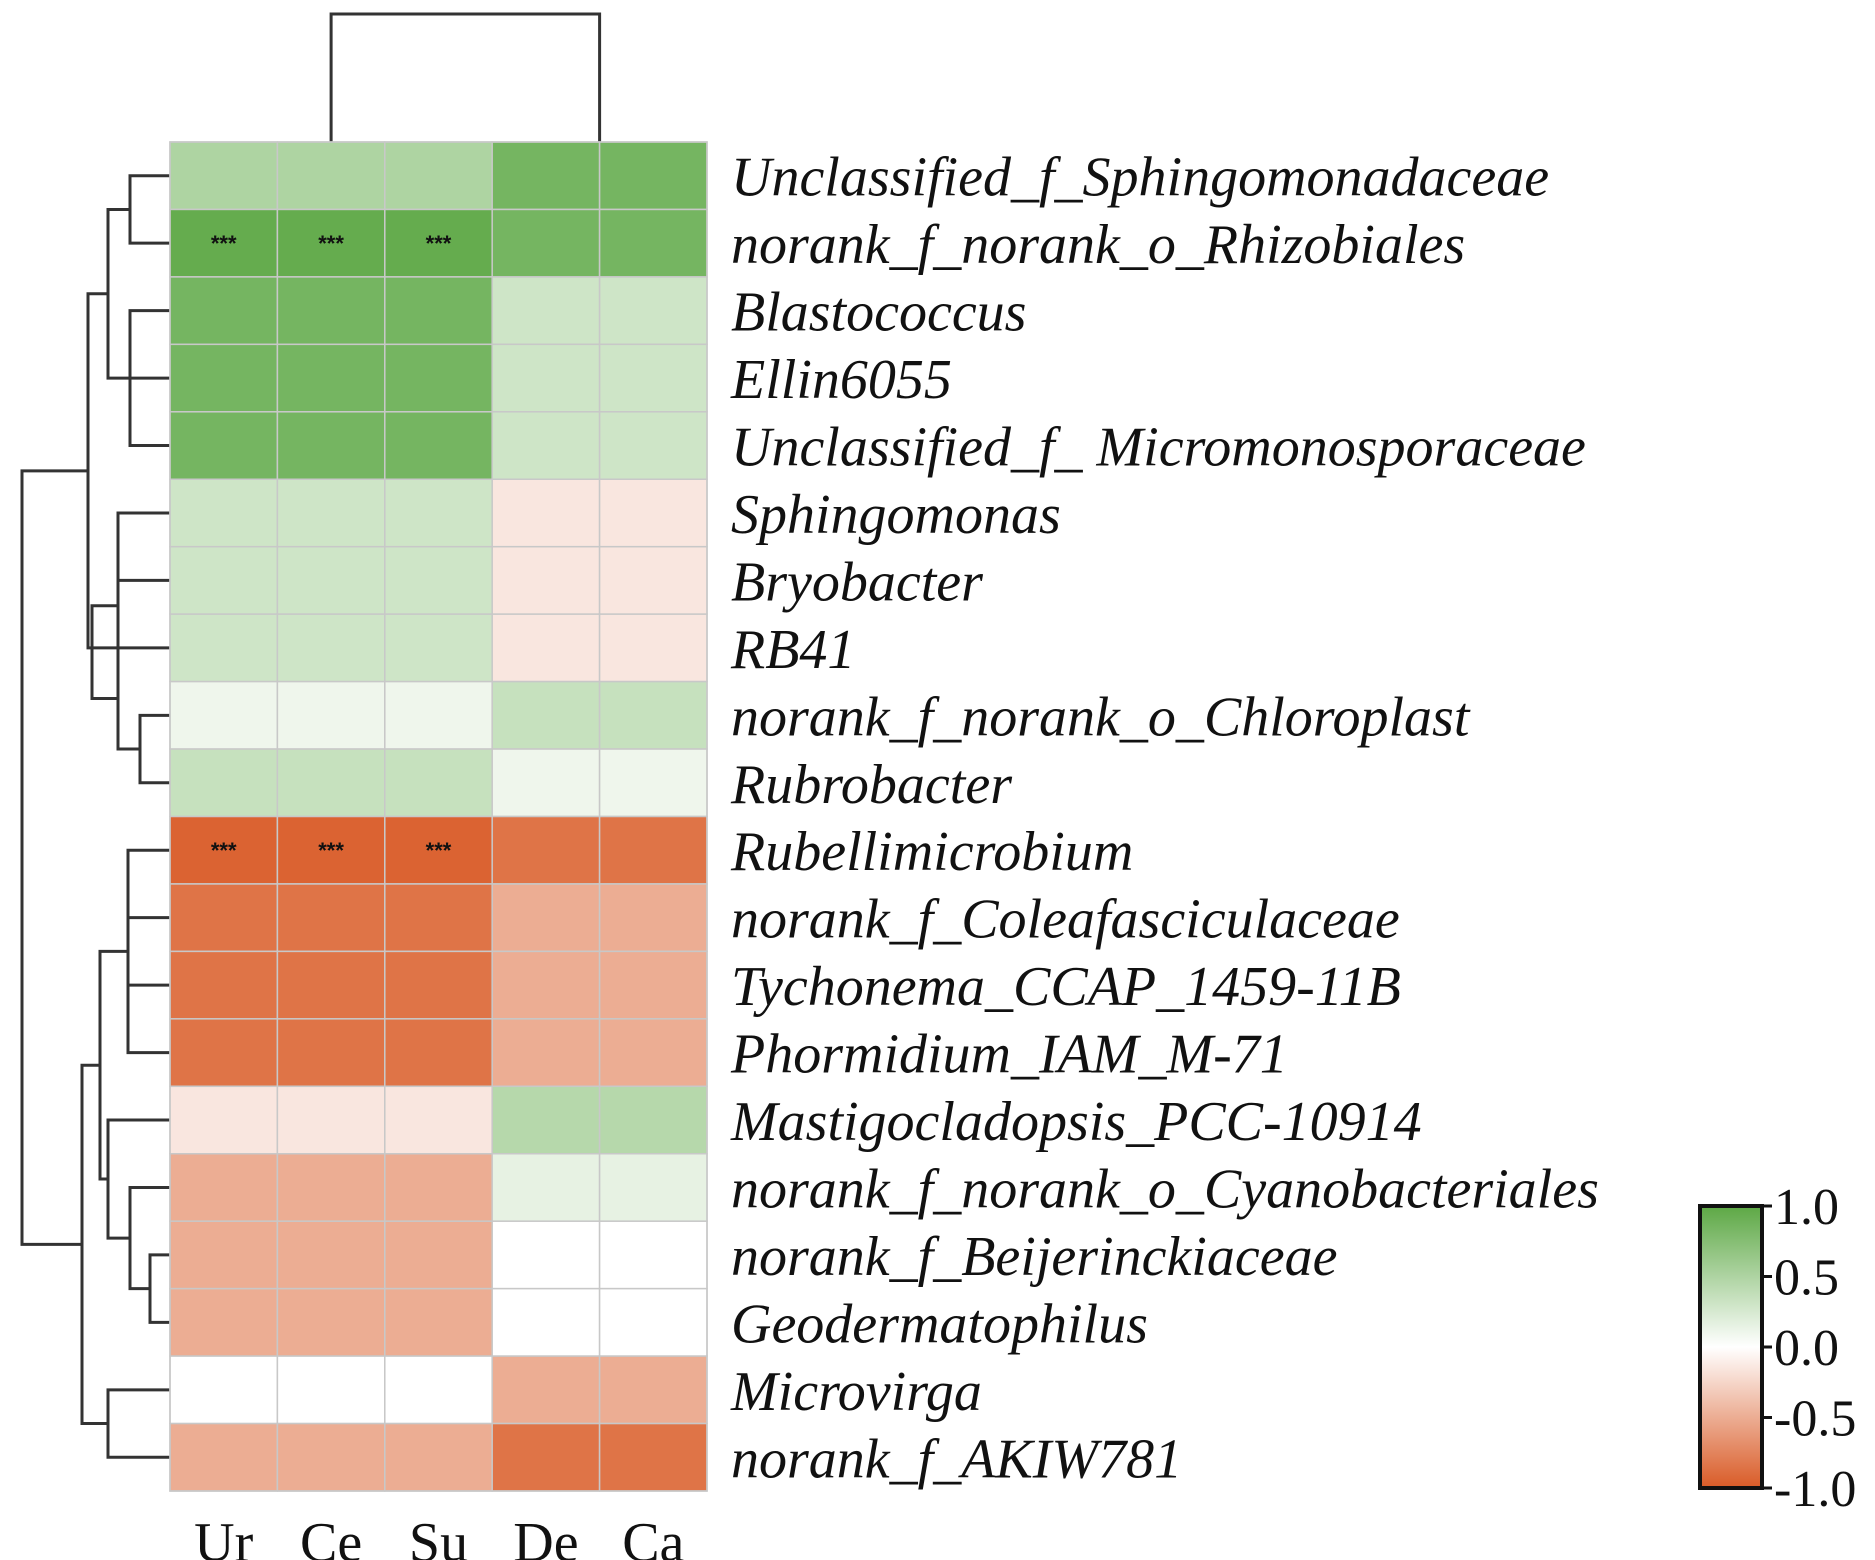  Describe the element at coordinates (878, 313) in the screenshot. I see `row-label: Blastococcus` at that location.